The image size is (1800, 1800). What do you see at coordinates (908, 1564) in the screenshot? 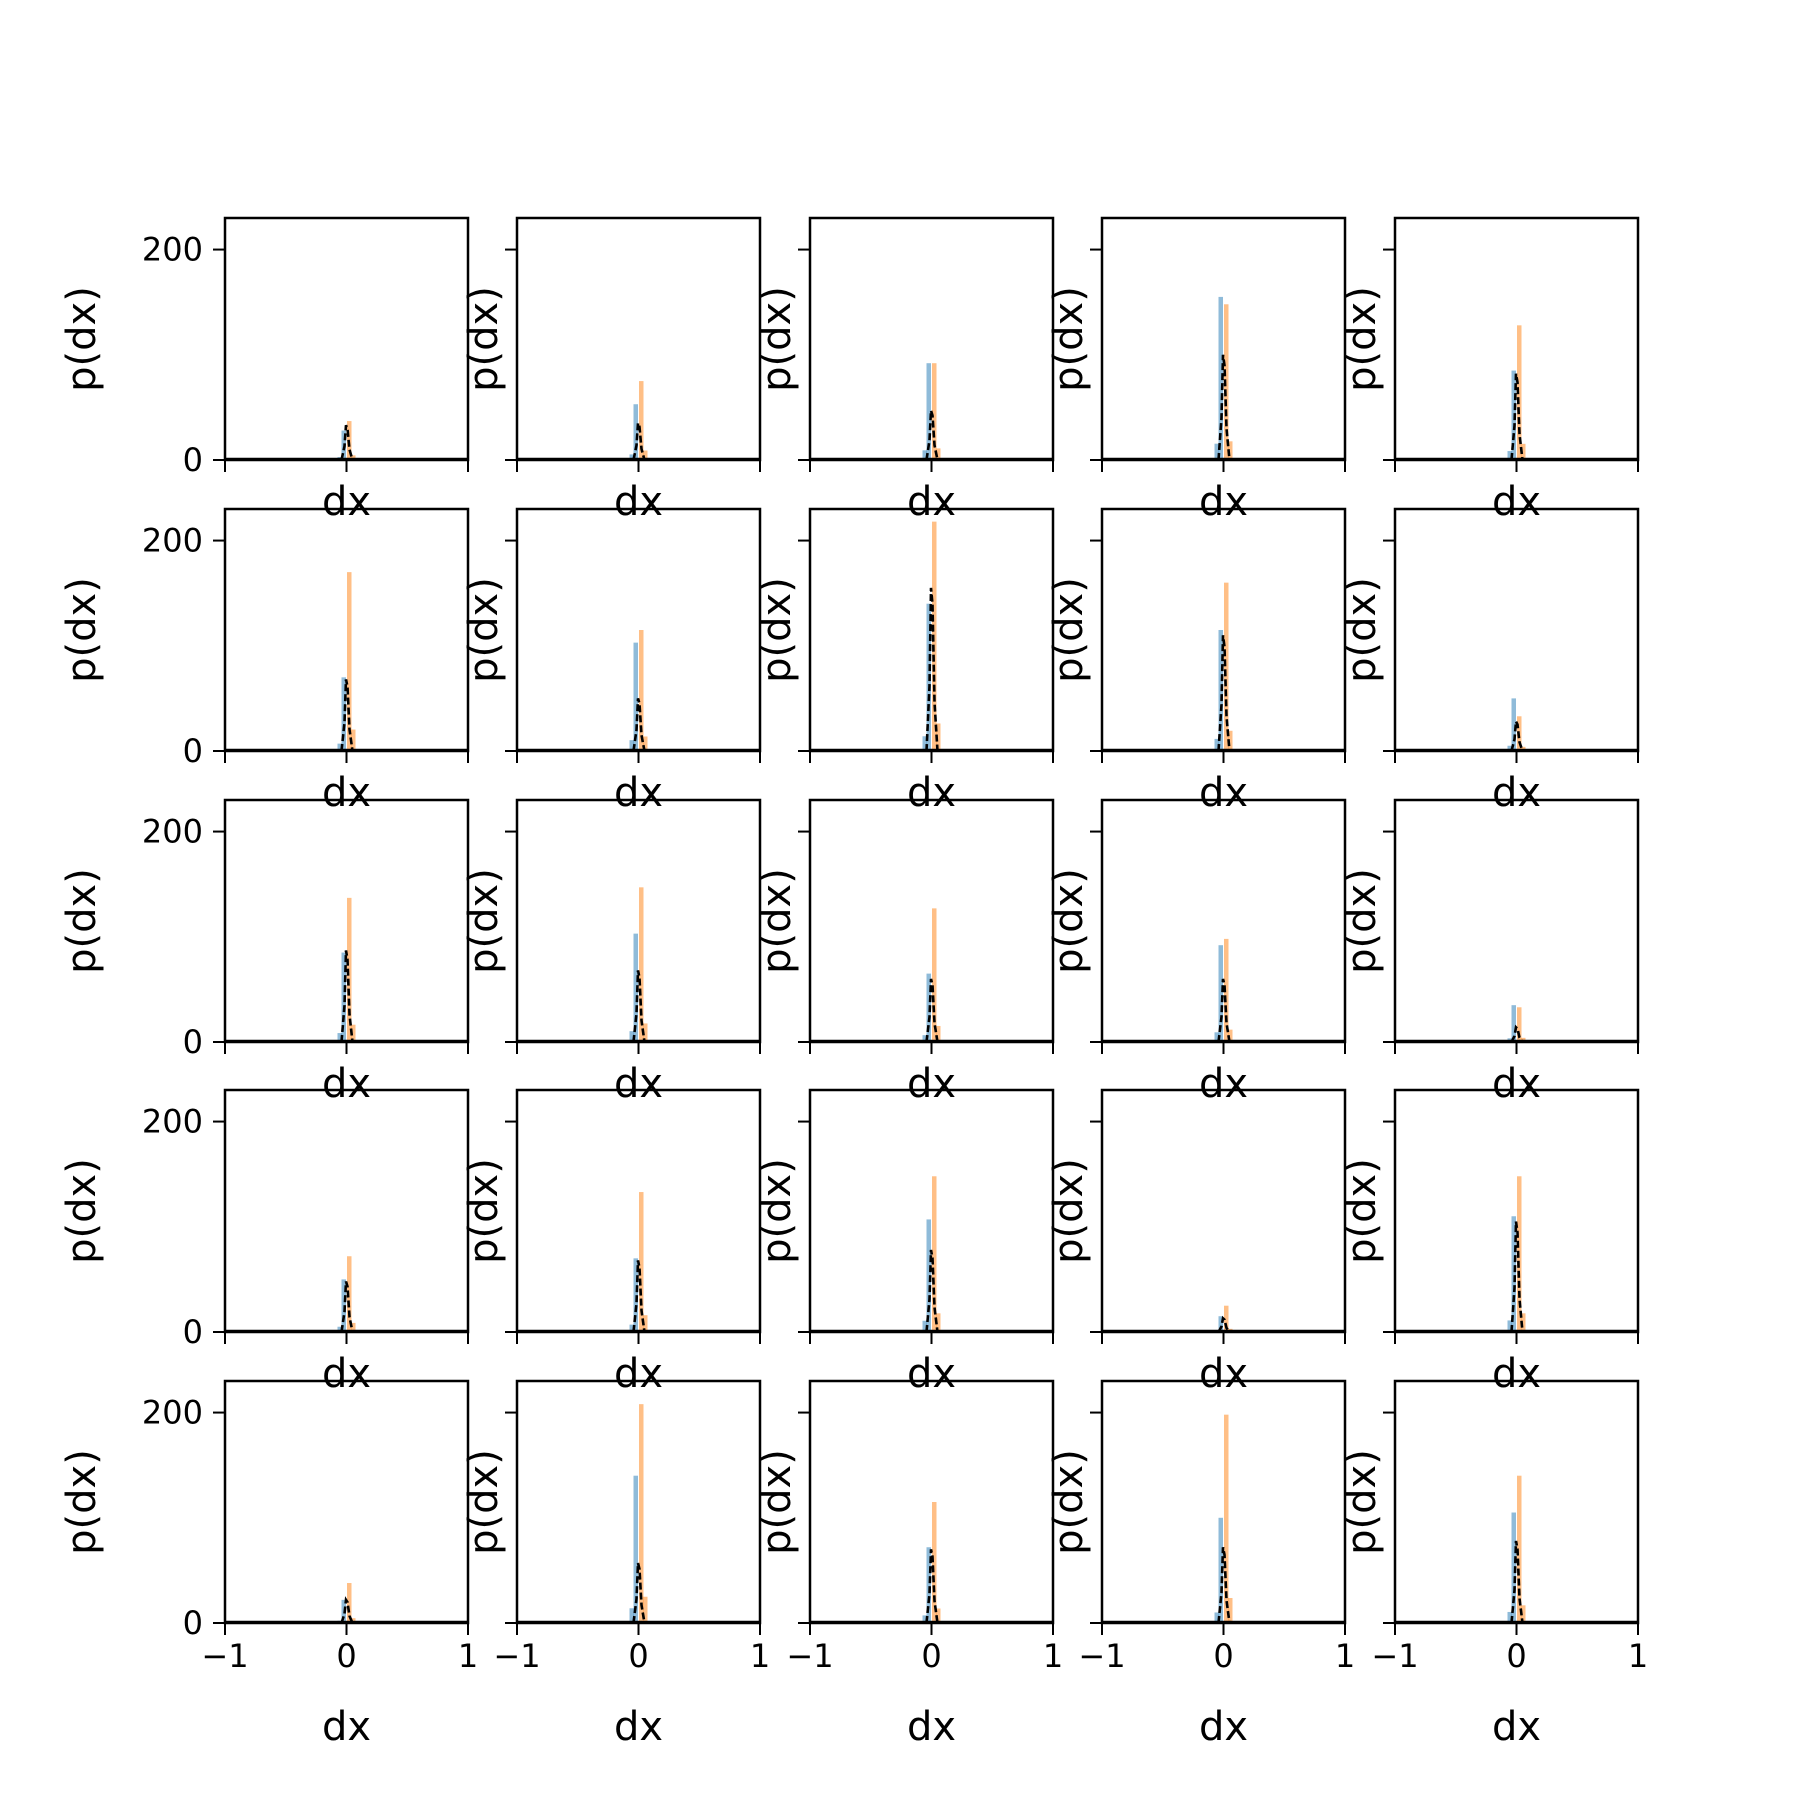
I see `subplot-r4-c2: −1 0 1 dx p(dx)` at bounding box center [908, 1564].